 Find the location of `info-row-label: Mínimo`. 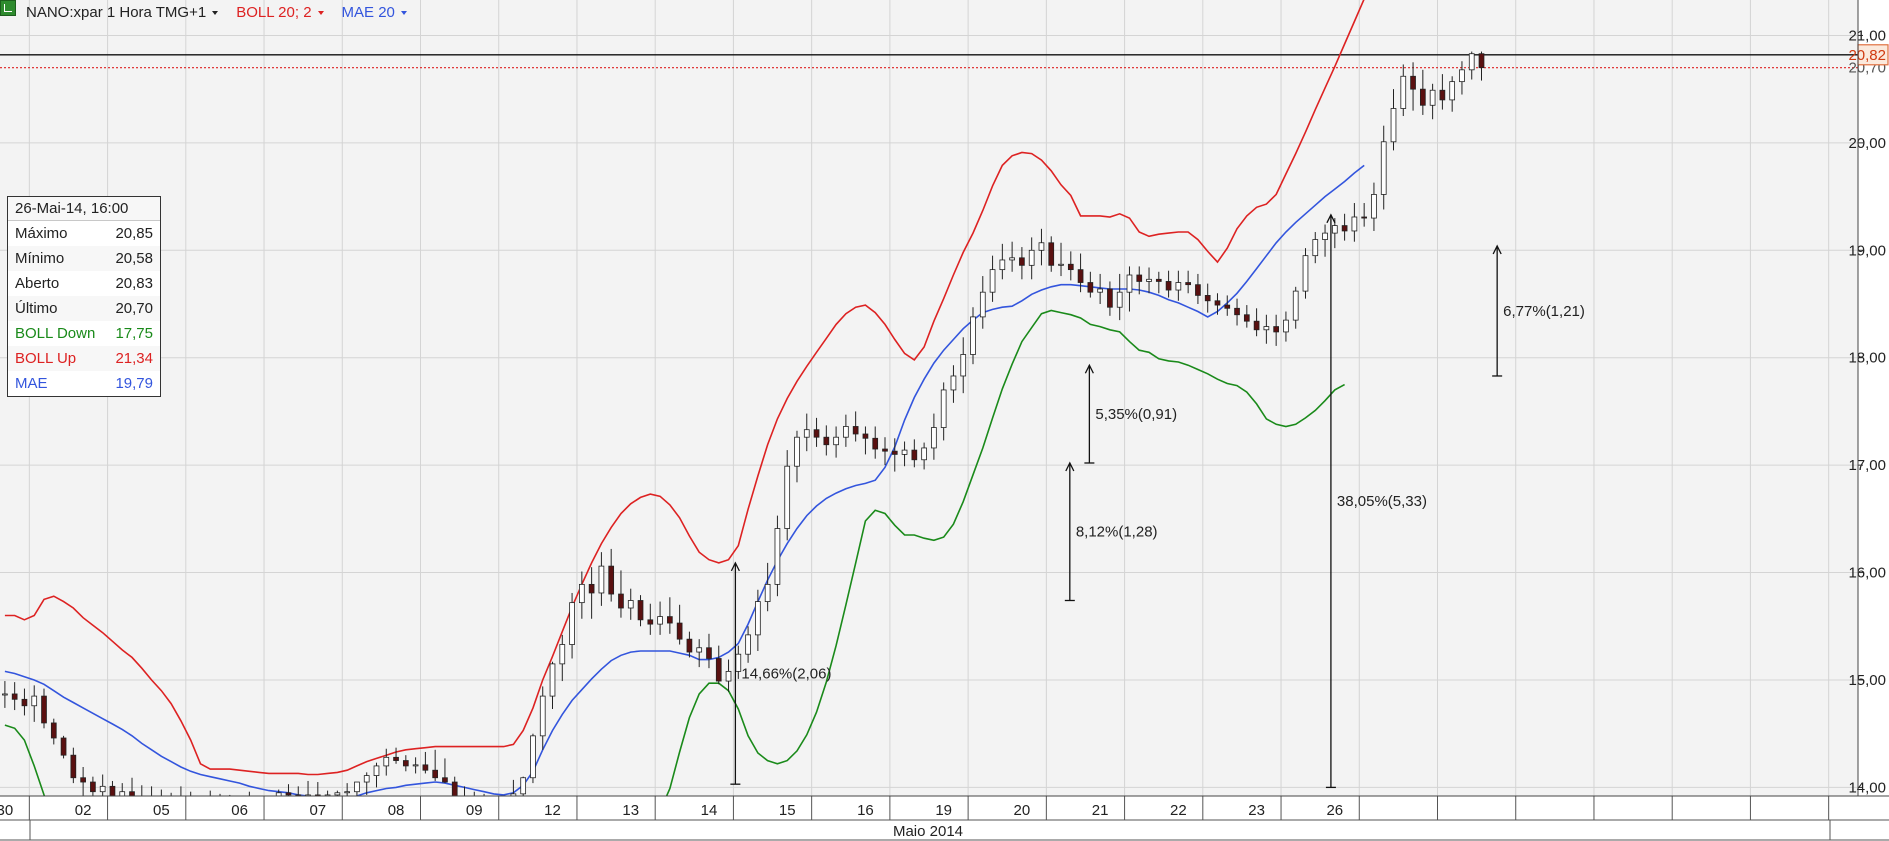

info-row-label: Mínimo is located at coordinates (40, 258).